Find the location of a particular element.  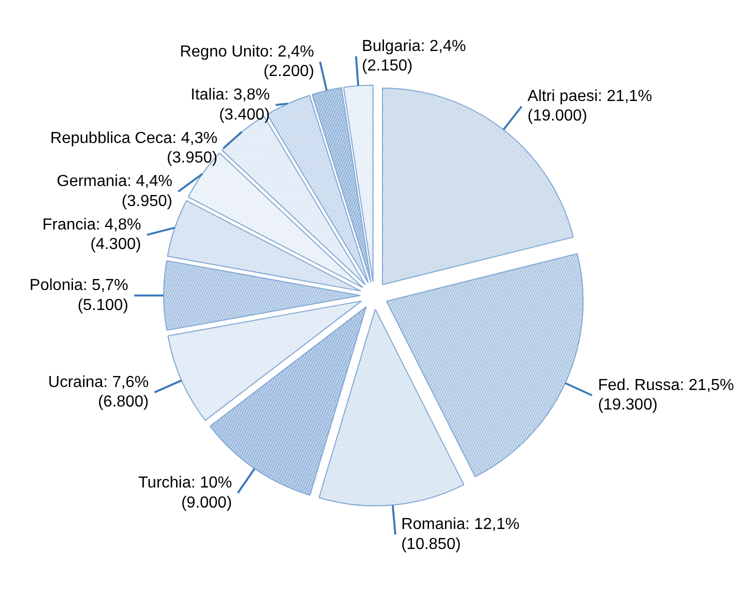

slice-label: Regno Unito: 2,4% (2.200) is located at coordinates (247, 61).